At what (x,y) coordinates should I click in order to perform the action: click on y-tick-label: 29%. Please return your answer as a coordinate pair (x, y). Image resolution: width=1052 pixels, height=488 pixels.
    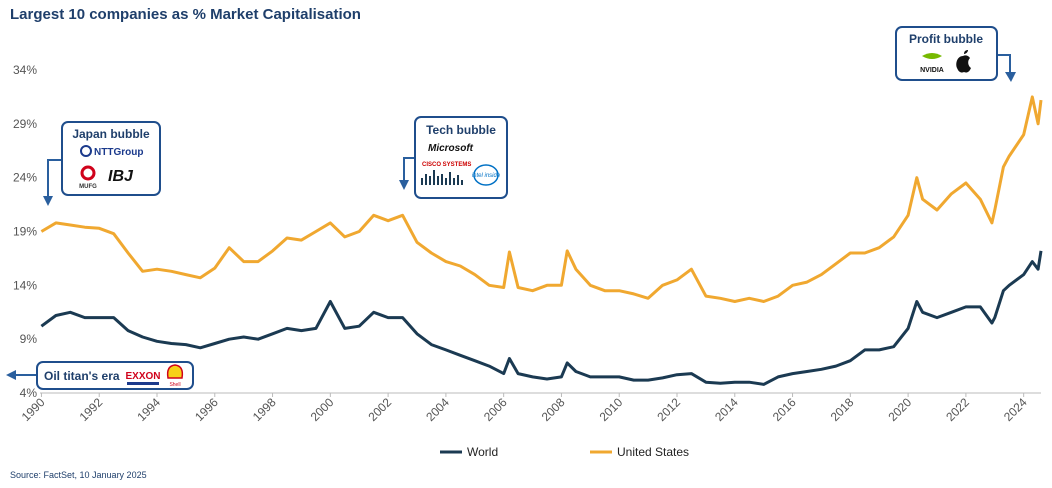
    Looking at the image, I should click on (25, 124).